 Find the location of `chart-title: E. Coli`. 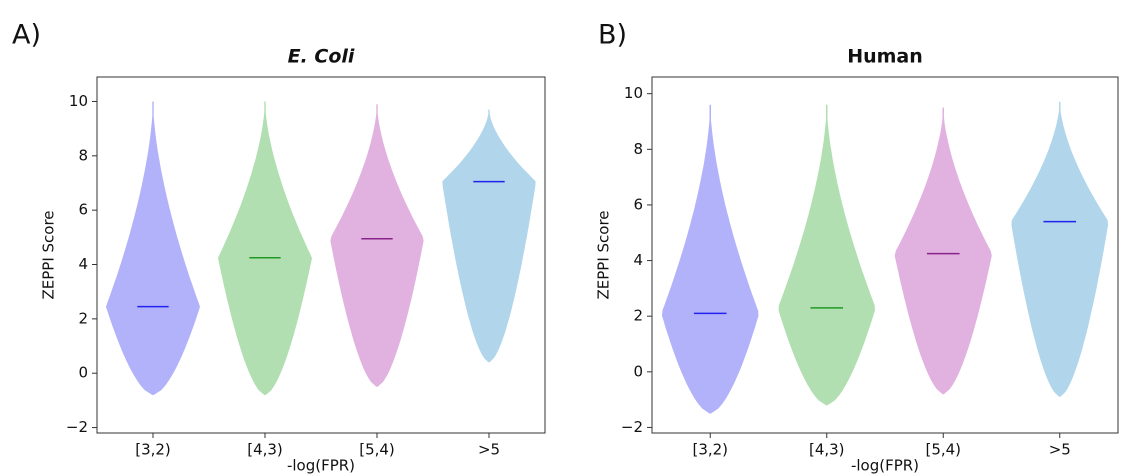

chart-title: E. Coli is located at coordinates (321, 57).